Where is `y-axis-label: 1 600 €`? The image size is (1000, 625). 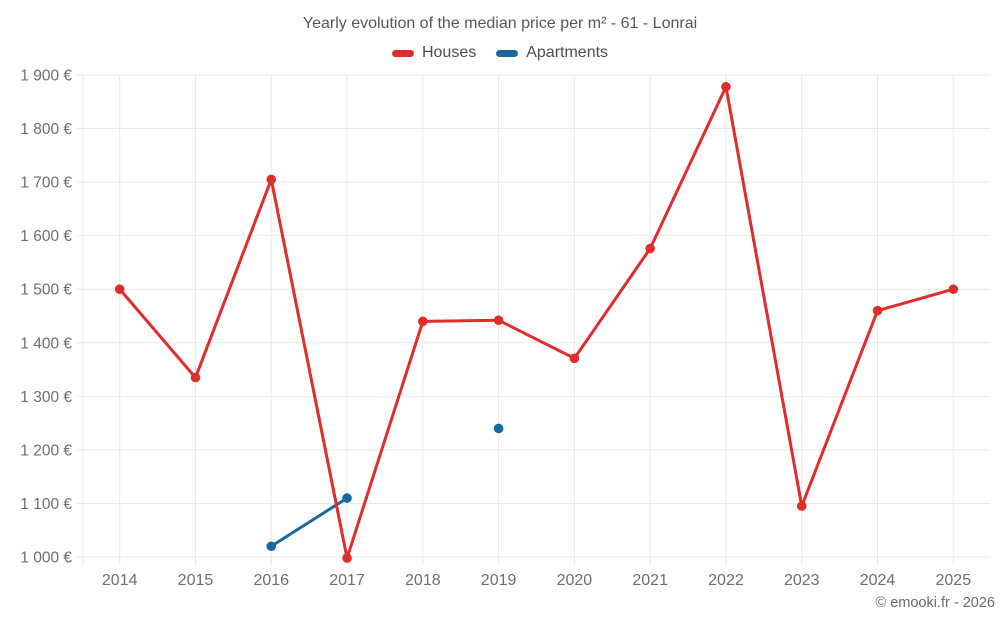 y-axis-label: 1 600 € is located at coordinates (46, 236).